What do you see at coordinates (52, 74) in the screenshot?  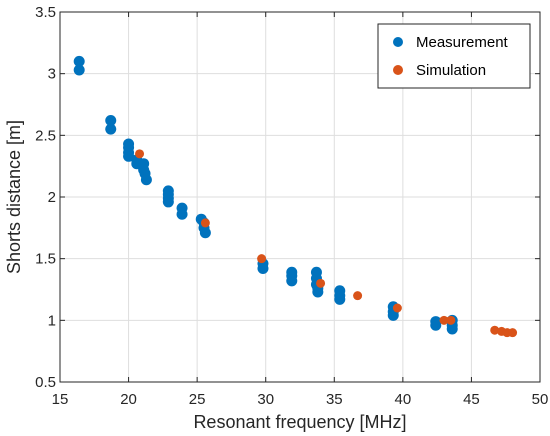 I see `y-tick-label: 3` at bounding box center [52, 74].